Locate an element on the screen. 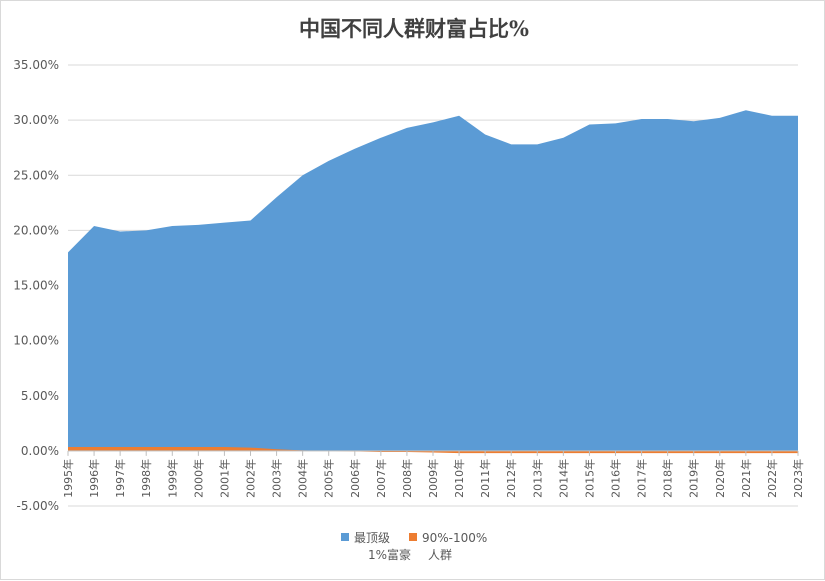 The width and height of the screenshot is (825, 581). y-tick-label: 15.00% is located at coordinates (36, 286).